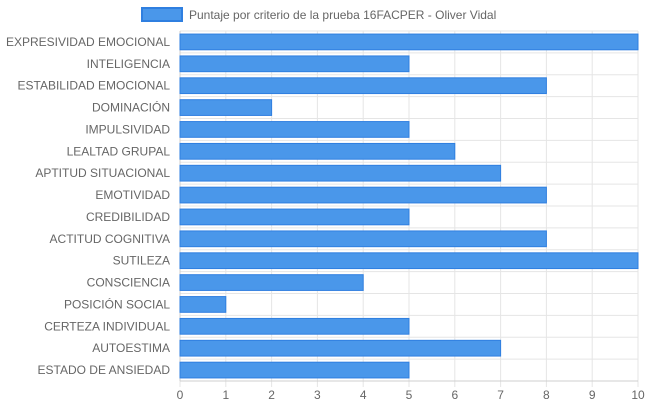 Image resolution: width=648 pixels, height=410 pixels. What do you see at coordinates (546, 395) in the screenshot?
I see `x-tick-label: 8` at bounding box center [546, 395].